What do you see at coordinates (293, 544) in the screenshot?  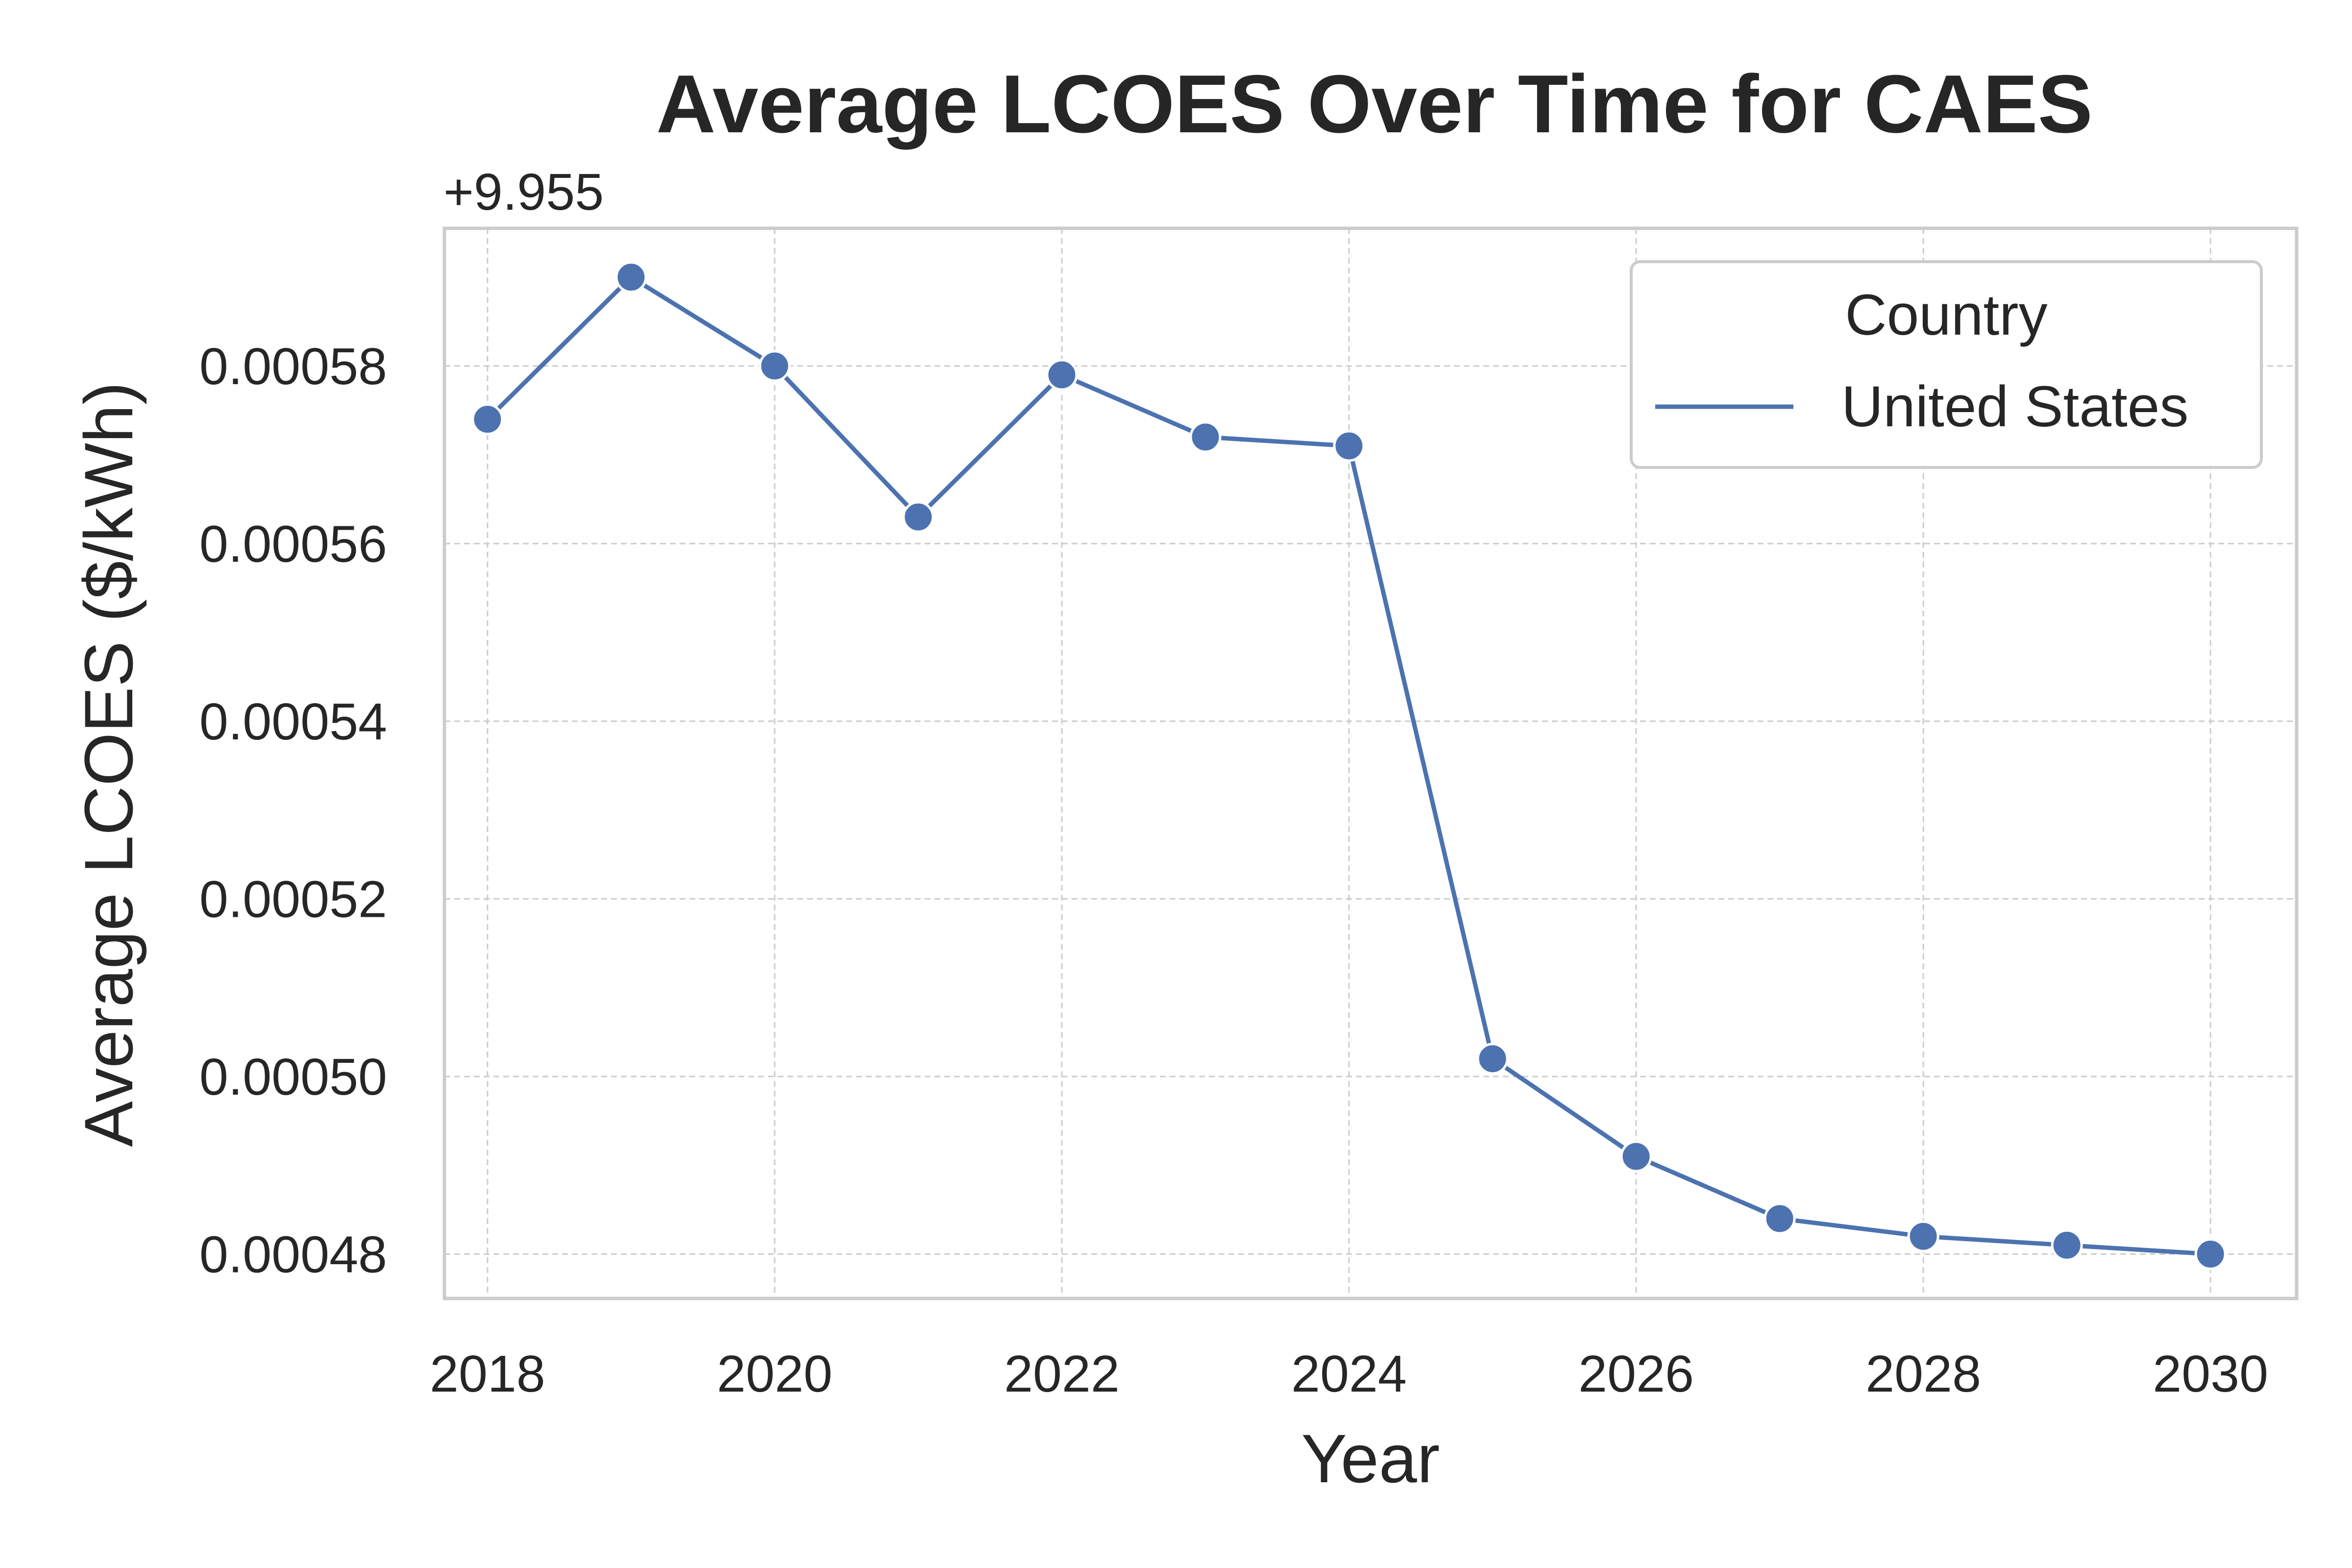 I see `y-tick-label: 0.00056` at bounding box center [293, 544].